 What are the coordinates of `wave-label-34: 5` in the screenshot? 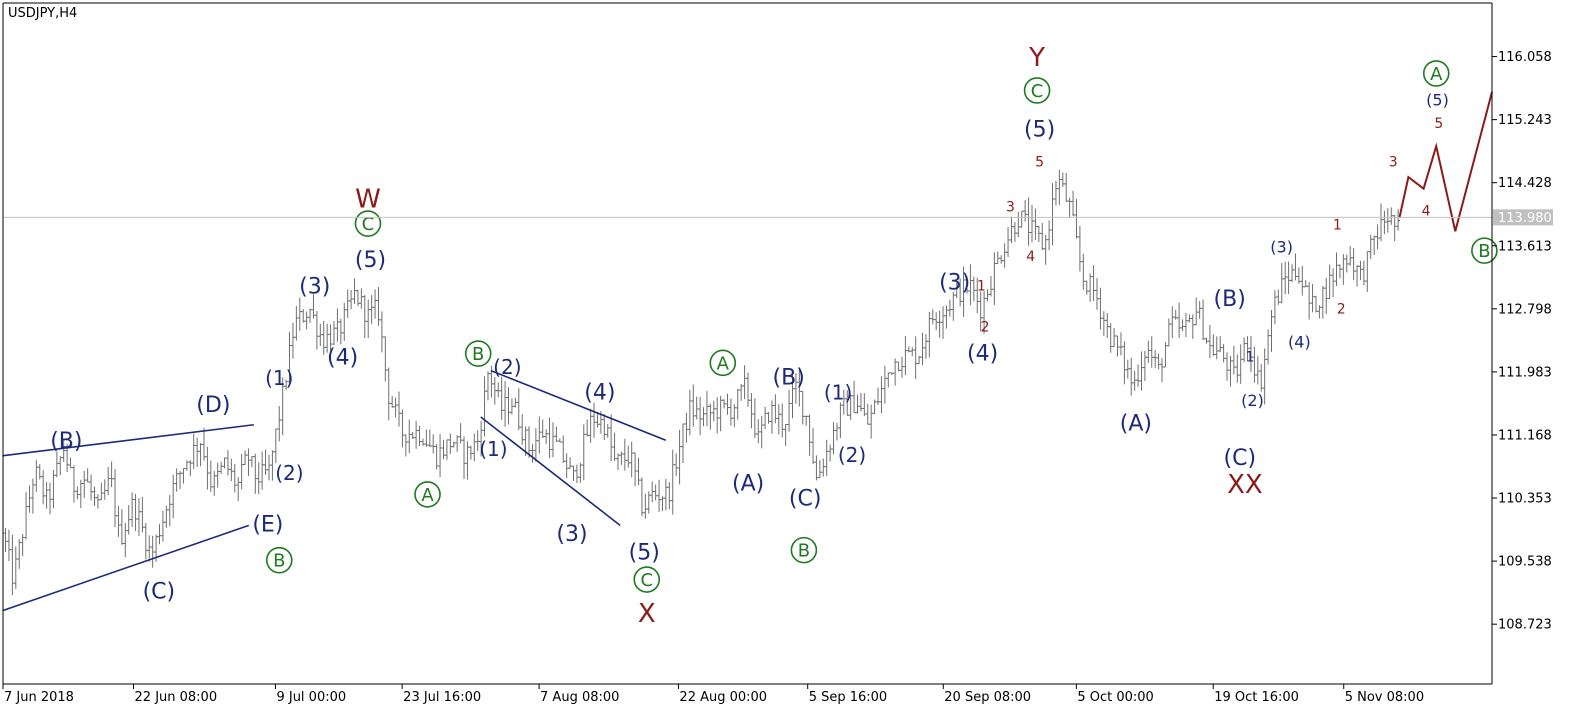 It's located at (1039, 163).